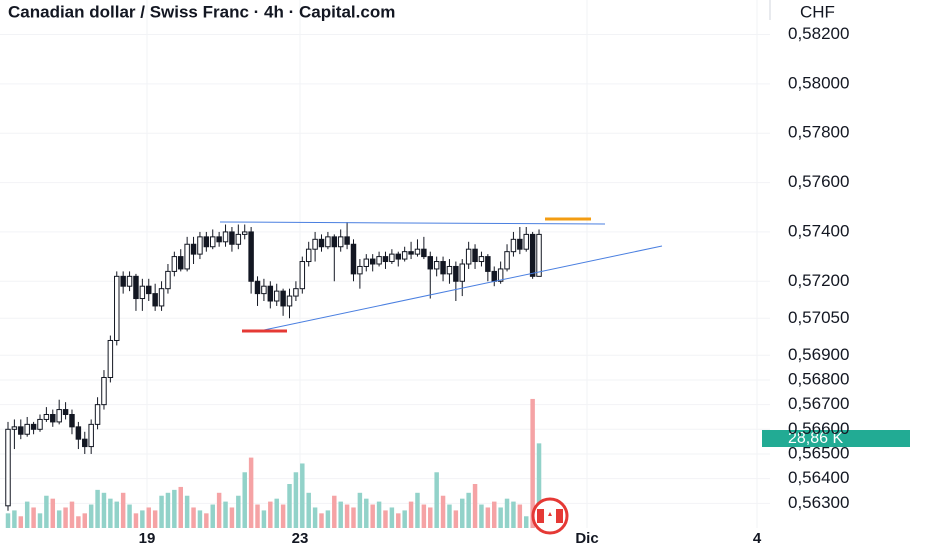 The image size is (932, 550). Describe the element at coordinates (818, 477) in the screenshot. I see `y-tick-label: 0,56400` at that location.